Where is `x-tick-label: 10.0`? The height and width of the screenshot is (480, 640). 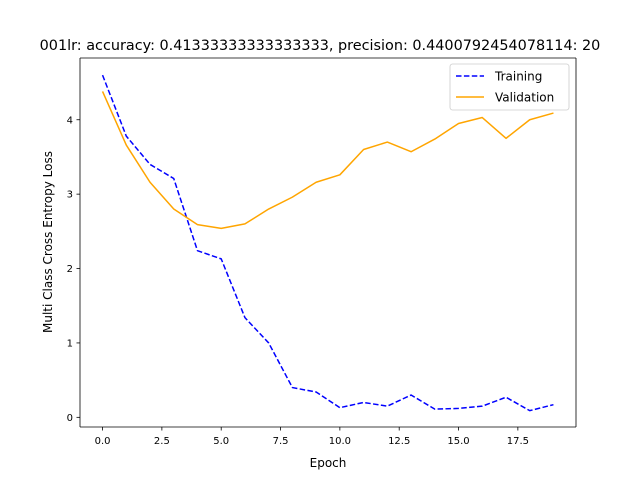
x-tick-label: 10.0 is located at coordinates (340, 441).